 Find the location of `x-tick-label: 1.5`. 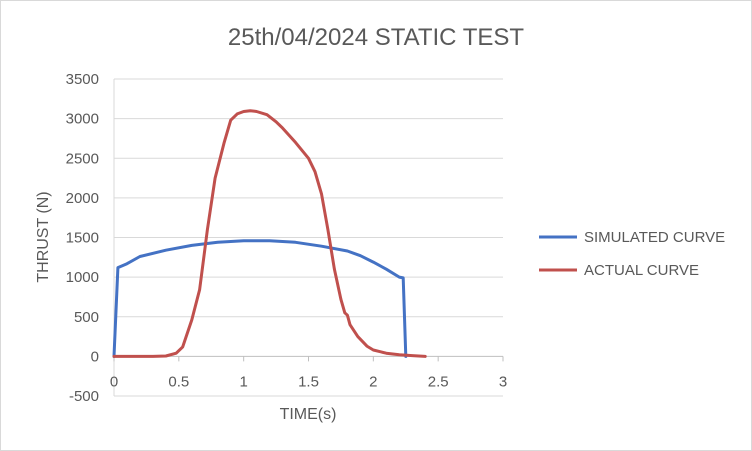

x-tick-label: 1.5 is located at coordinates (308, 381).